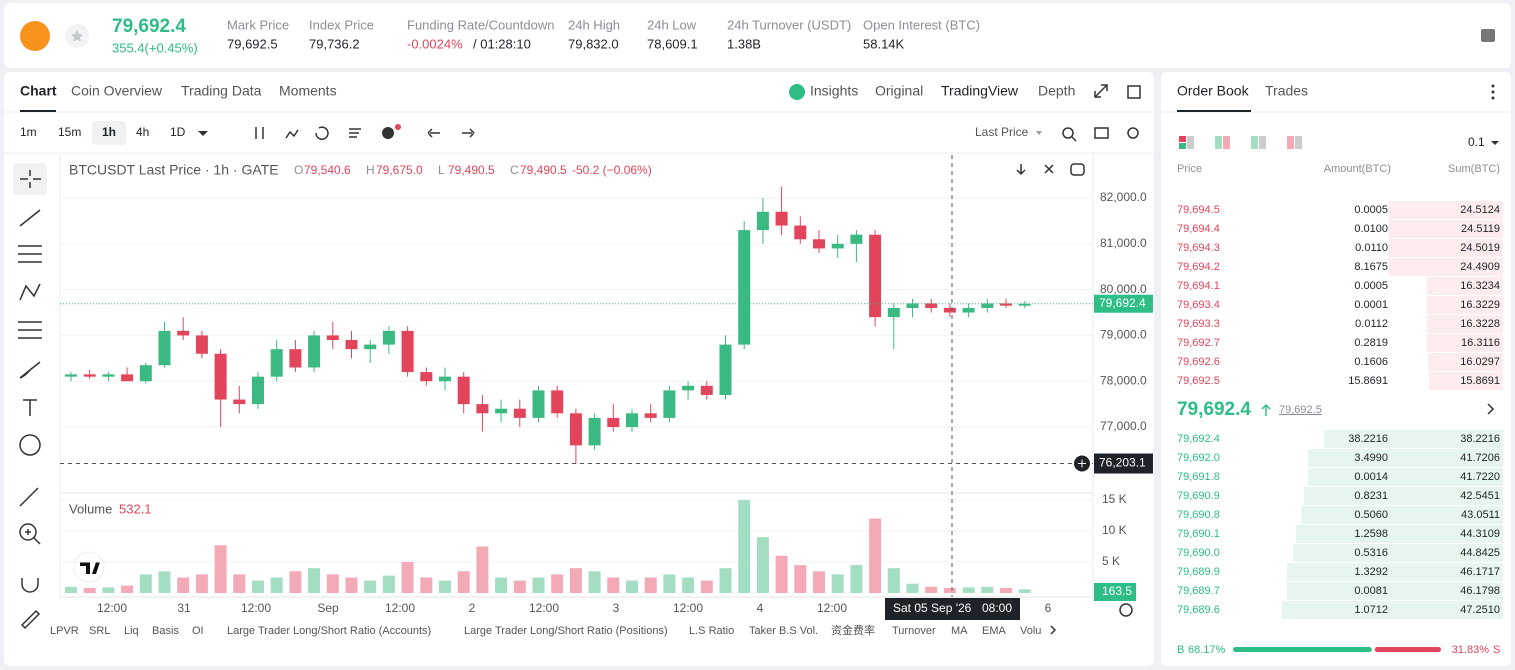 This screenshot has width=1515, height=670. What do you see at coordinates (783, 631) in the screenshot?
I see `indicator-tab: Taker B.S Vol.` at bounding box center [783, 631].